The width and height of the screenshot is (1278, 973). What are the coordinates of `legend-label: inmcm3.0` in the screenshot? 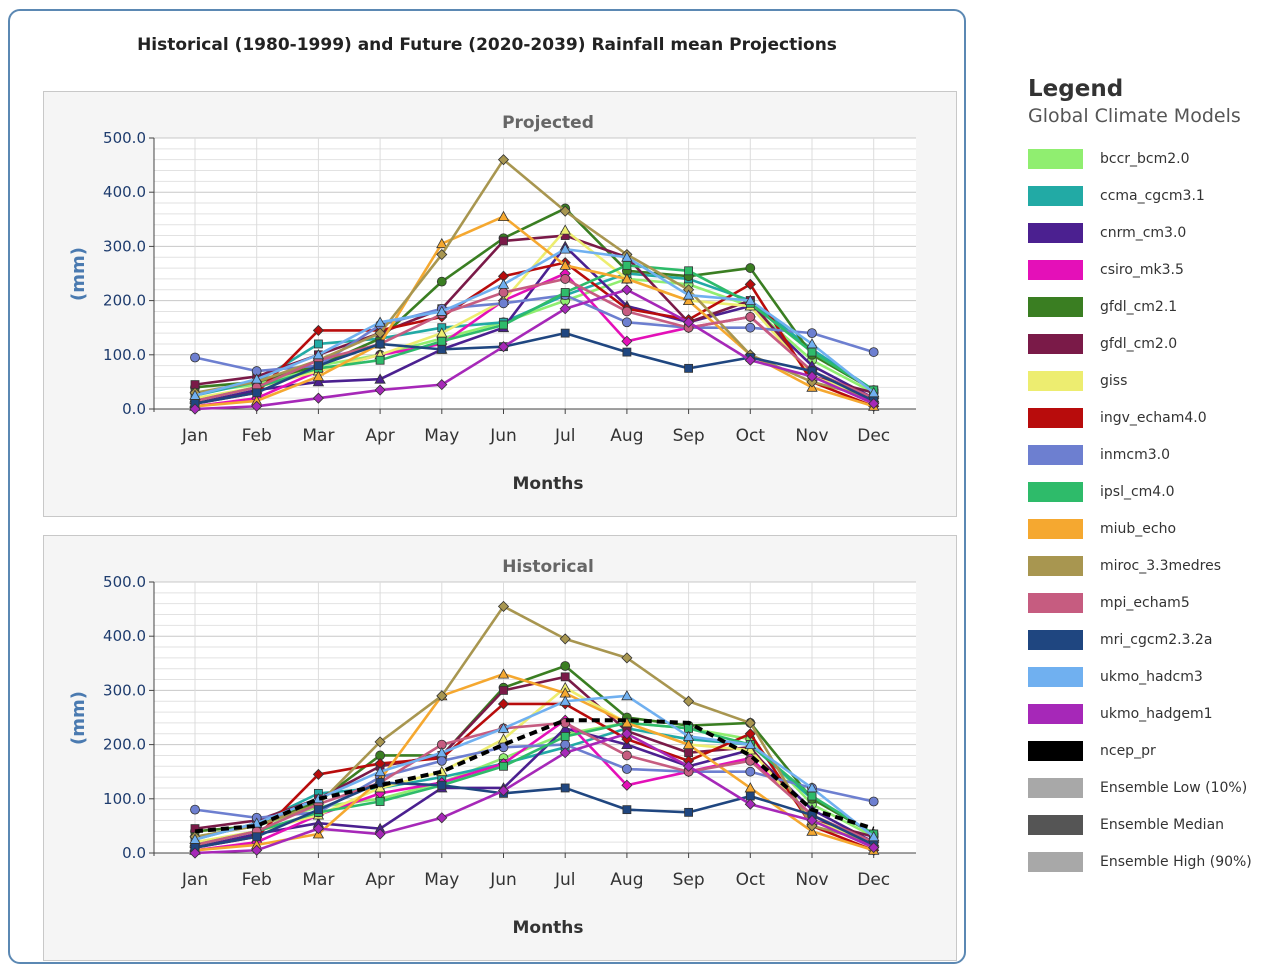 It's located at (1135, 454).